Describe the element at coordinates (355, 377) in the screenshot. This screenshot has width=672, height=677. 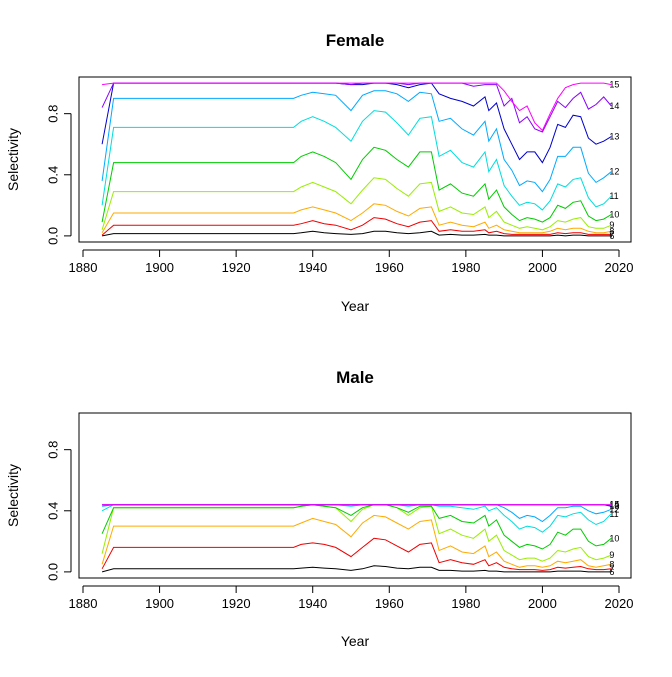
I see `chart-title: Male` at that location.